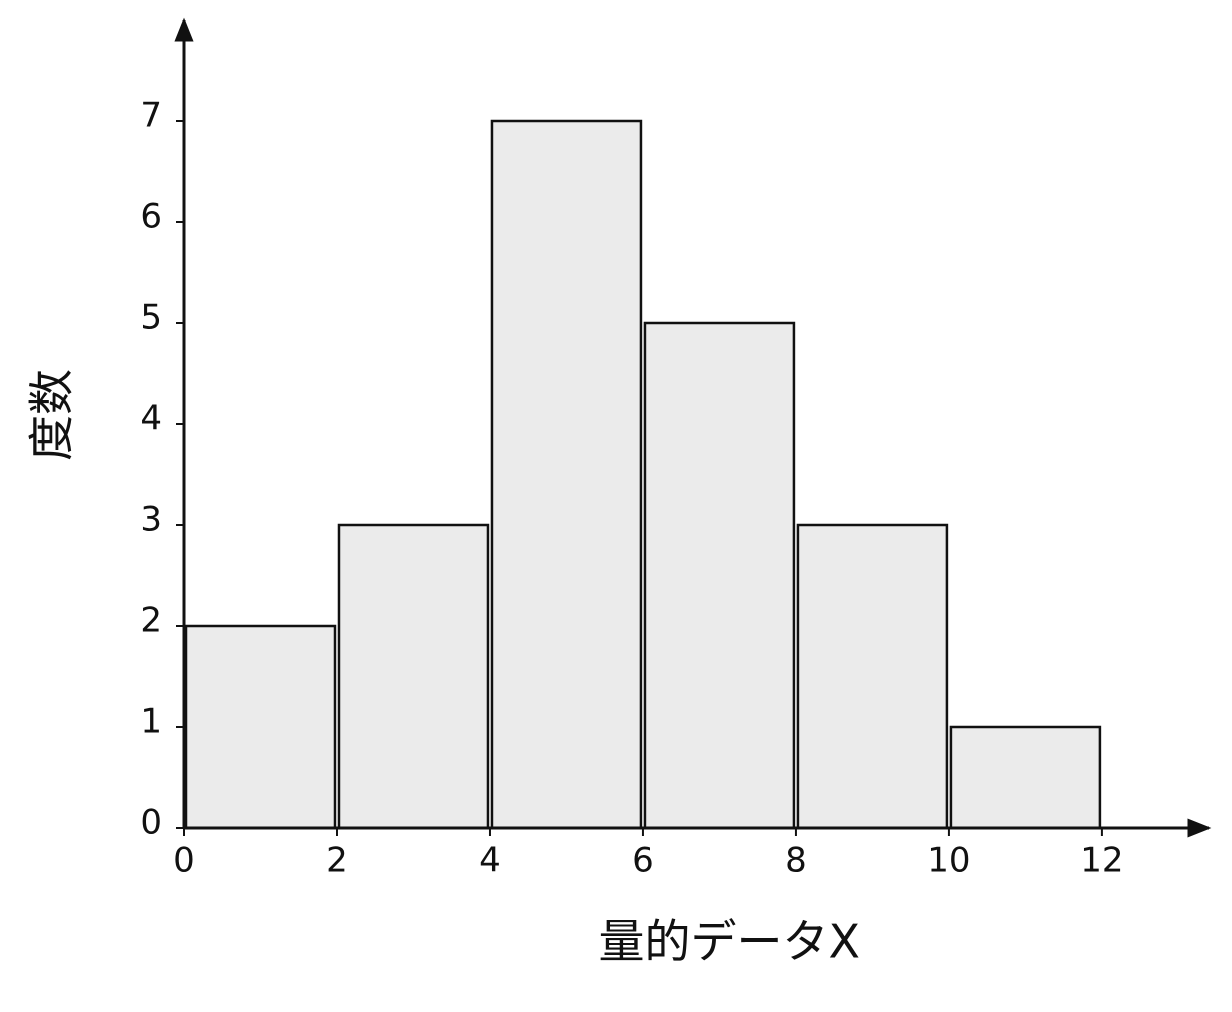 This screenshot has width=1232, height=1012. I want to click on y-tick-label: 0, so click(151, 823).